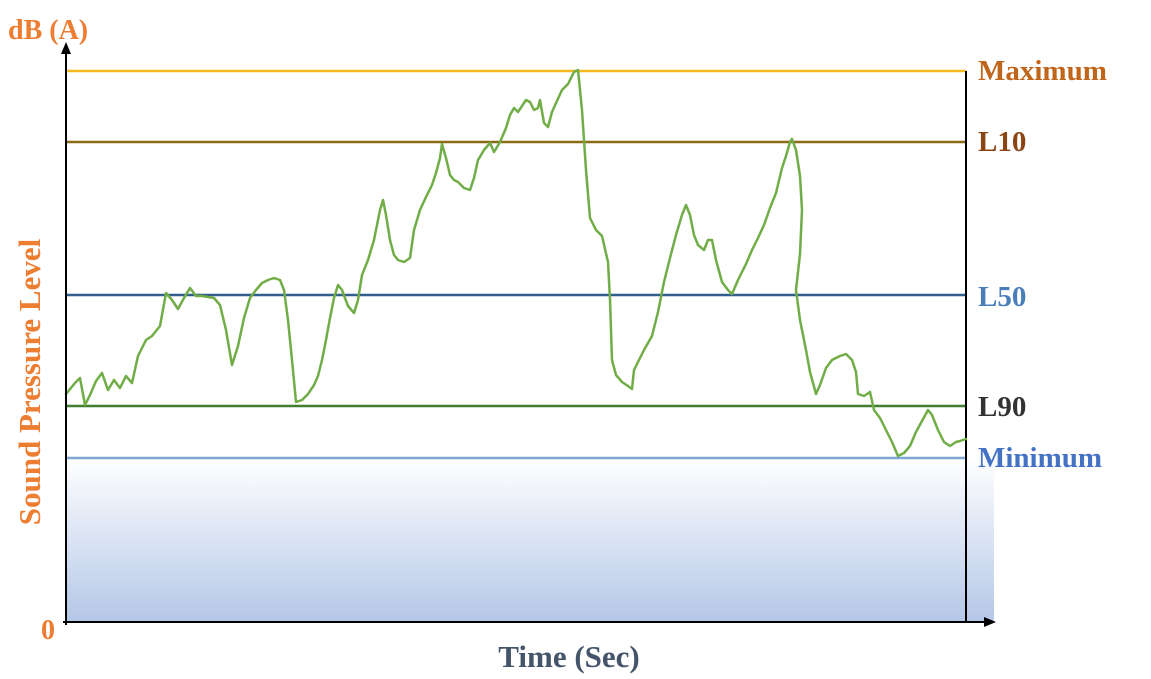 The height and width of the screenshot is (679, 1151). What do you see at coordinates (48, 30) in the screenshot?
I see `y-unit-label: dB (A)` at bounding box center [48, 30].